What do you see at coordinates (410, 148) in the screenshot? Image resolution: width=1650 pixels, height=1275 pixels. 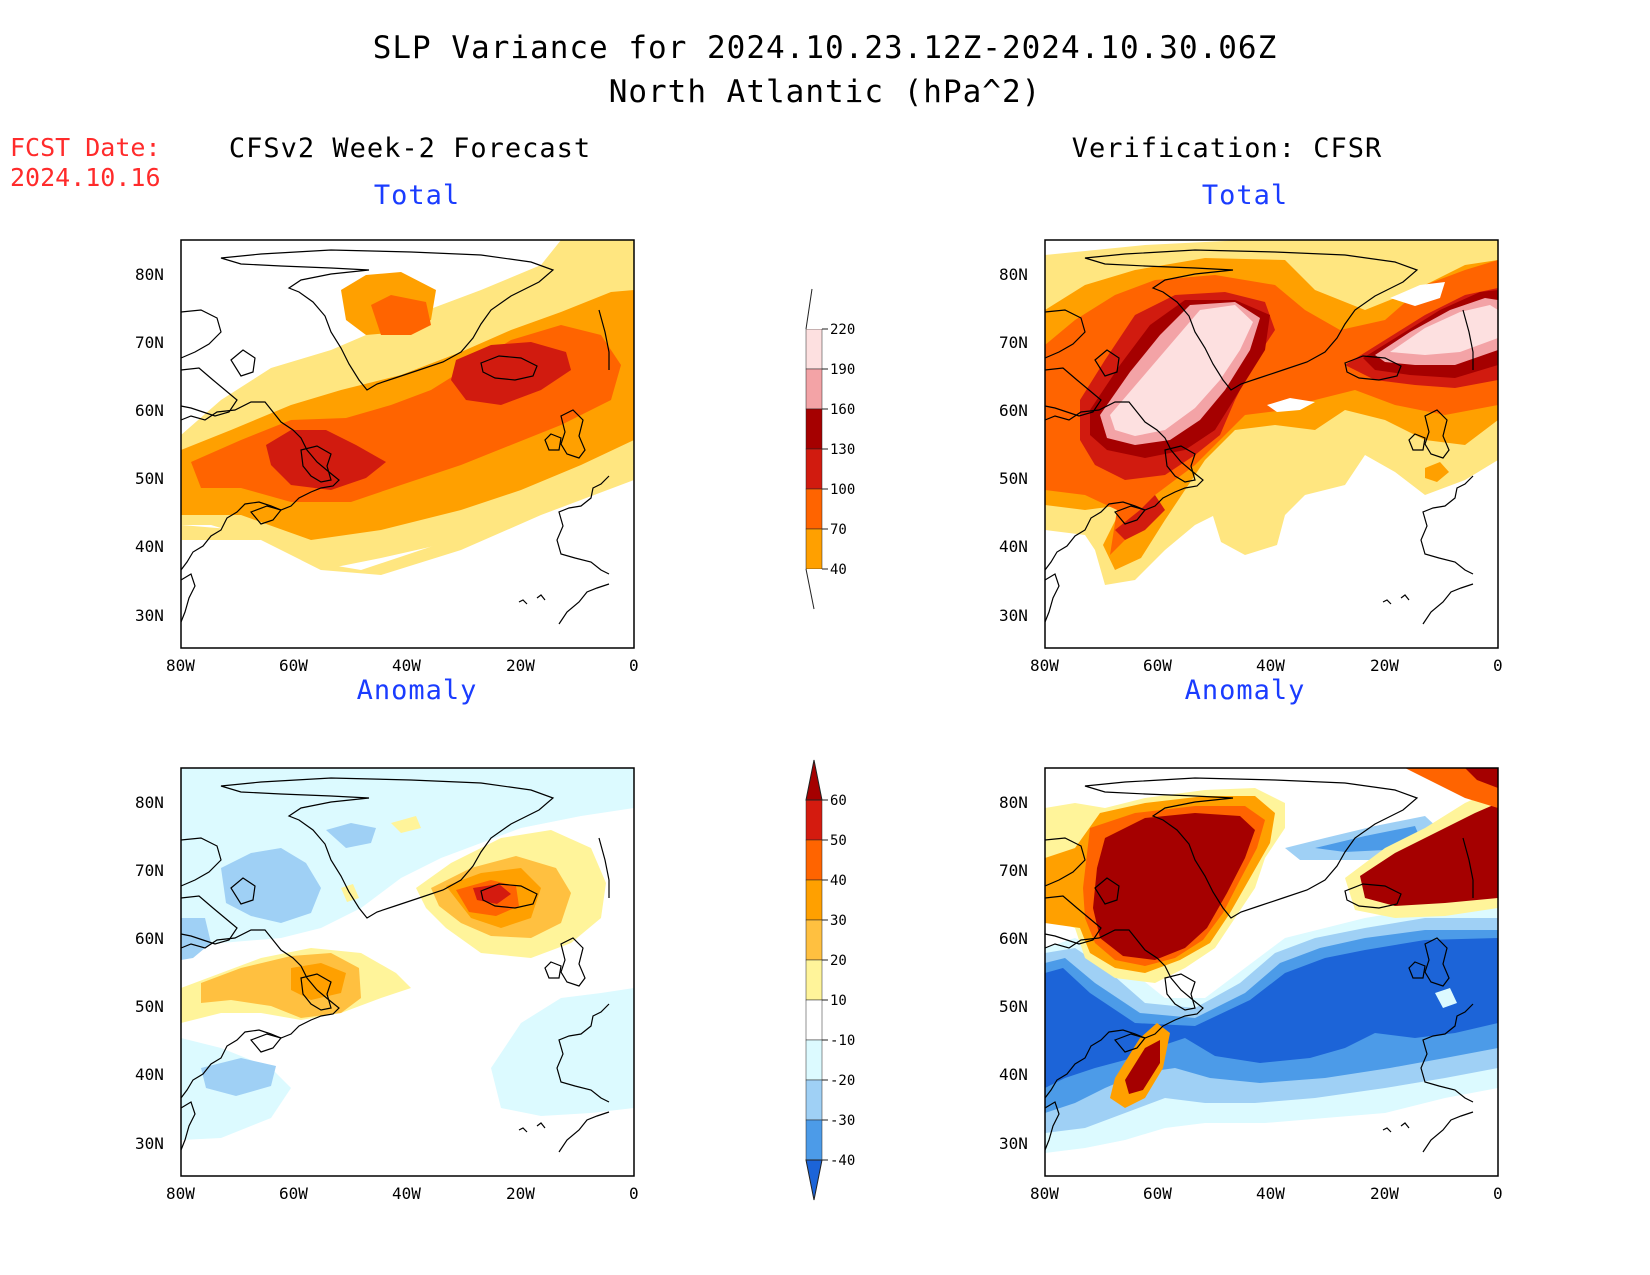 I see `column-title-forecast: CFSv2 Week-2 Forecast` at bounding box center [410, 148].